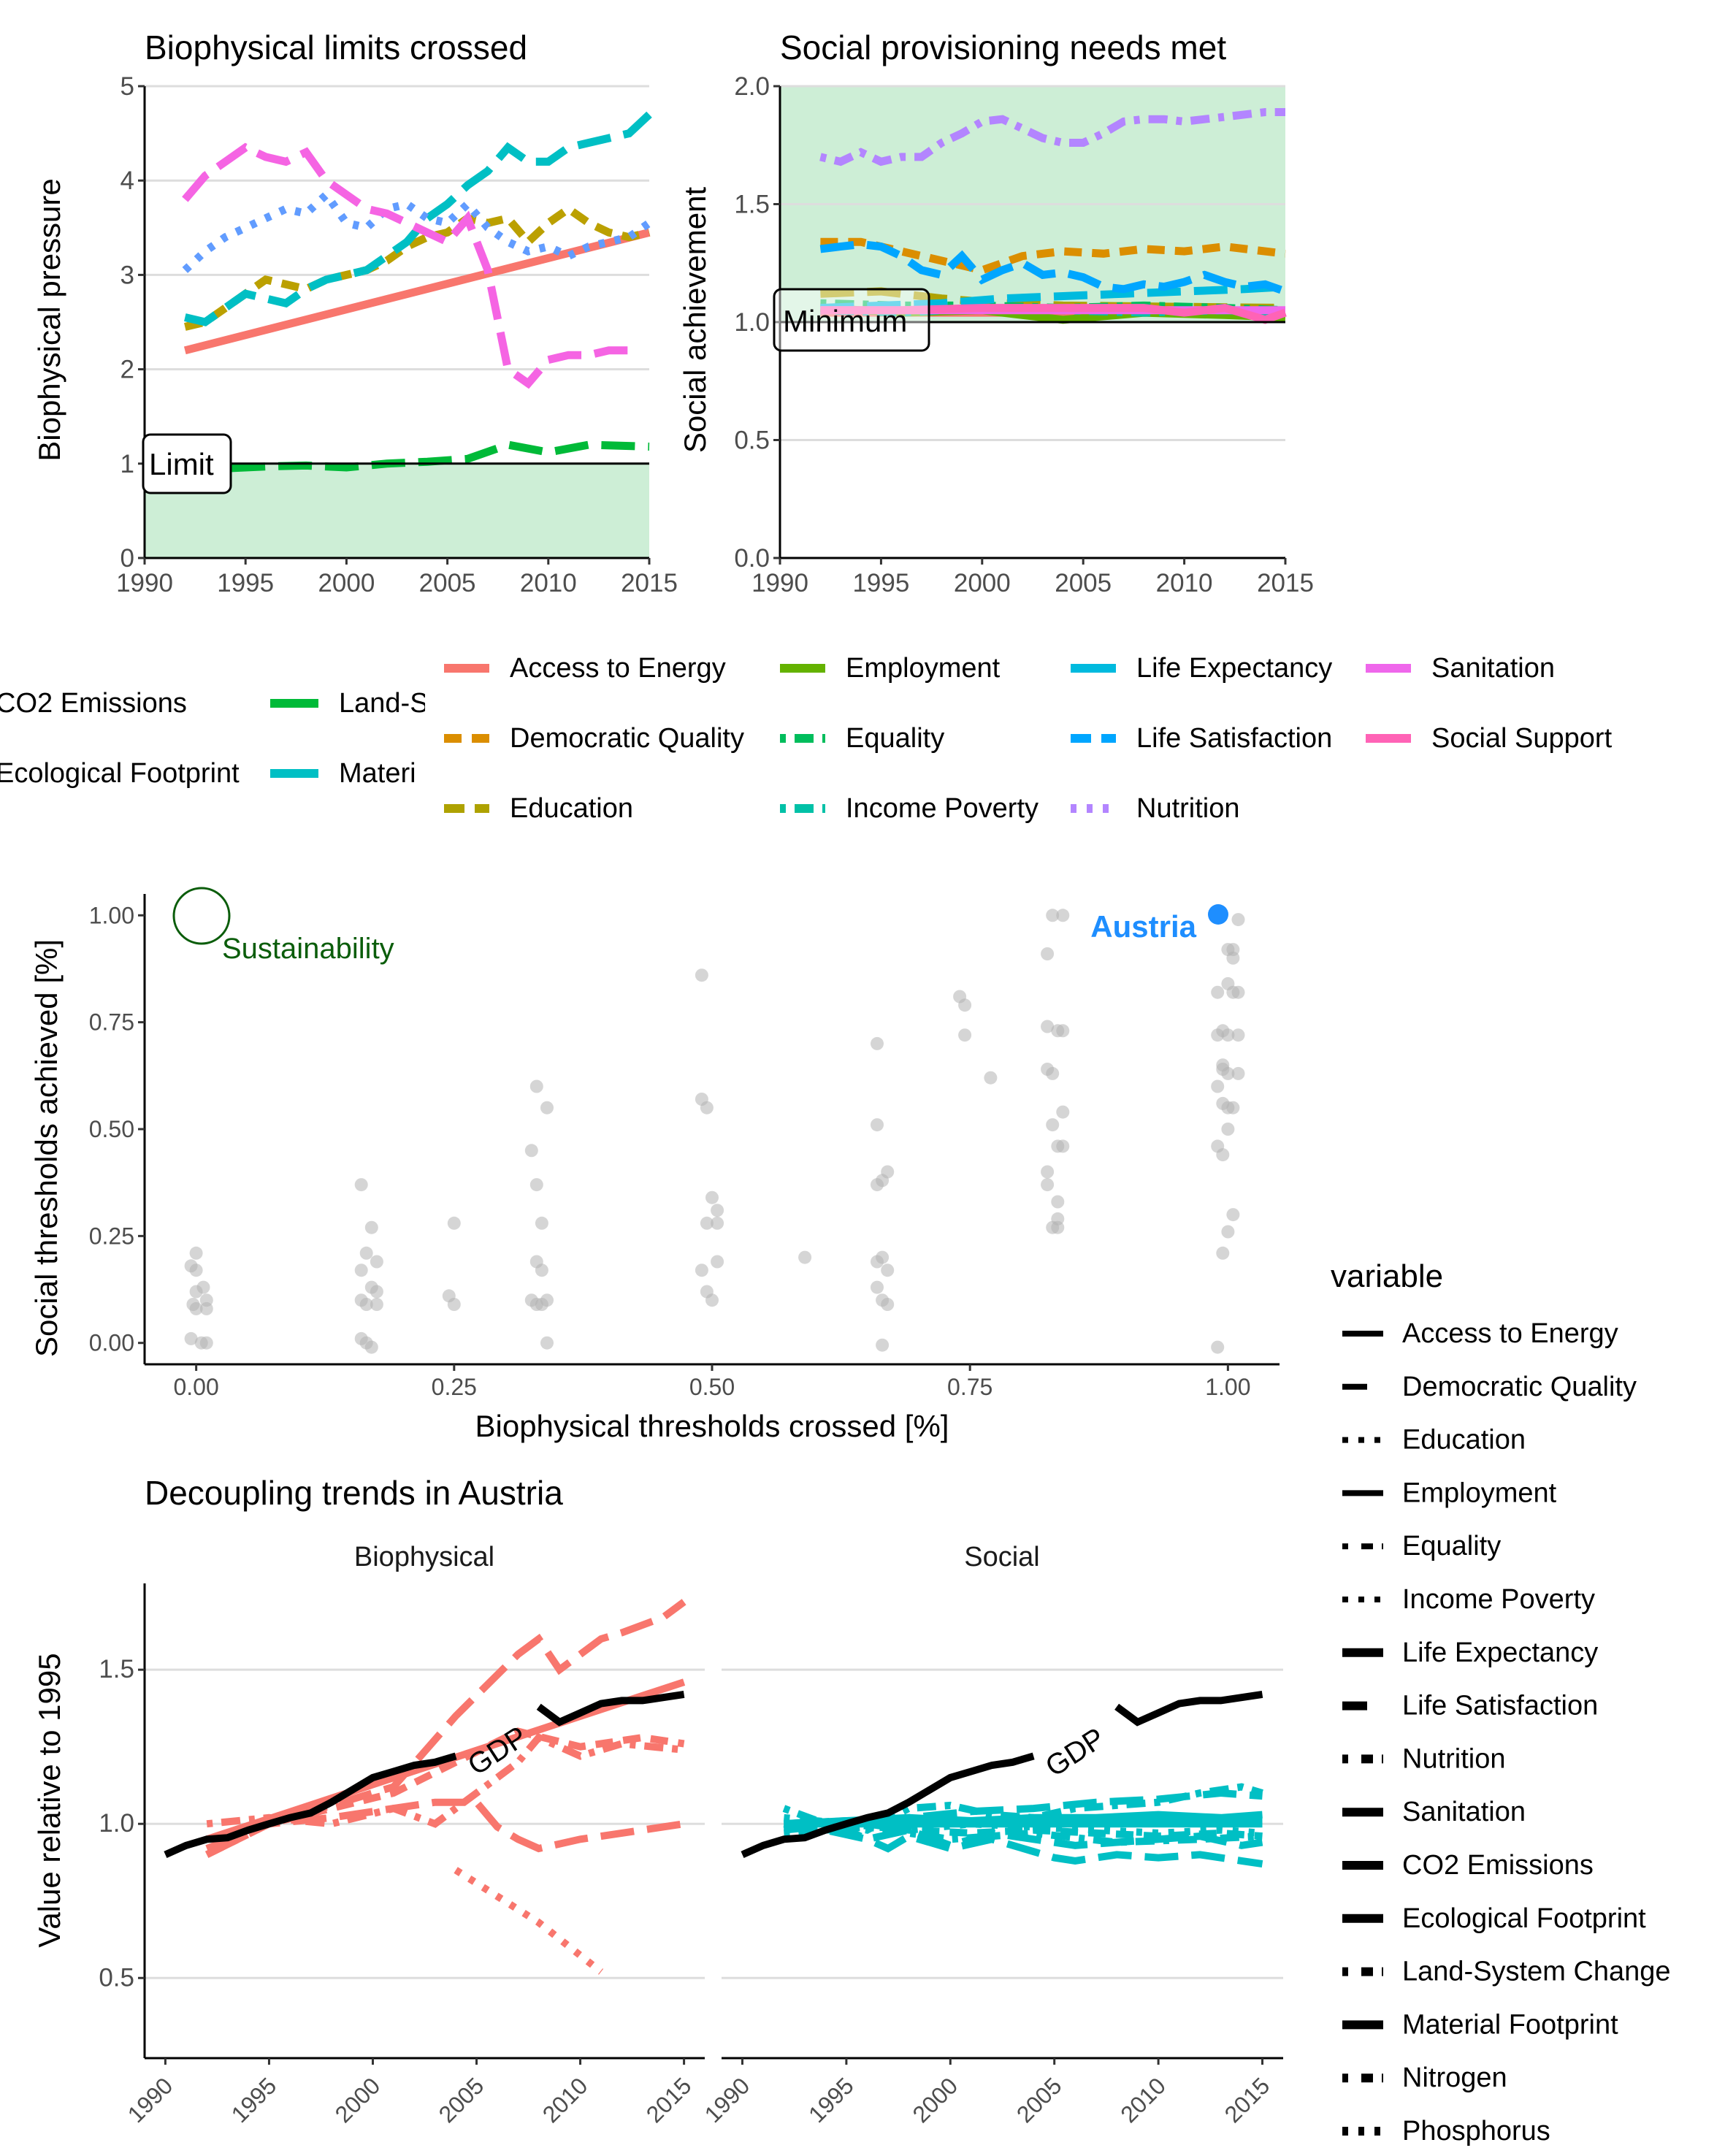  I want to click on y-tick-label: 5, so click(127, 87).